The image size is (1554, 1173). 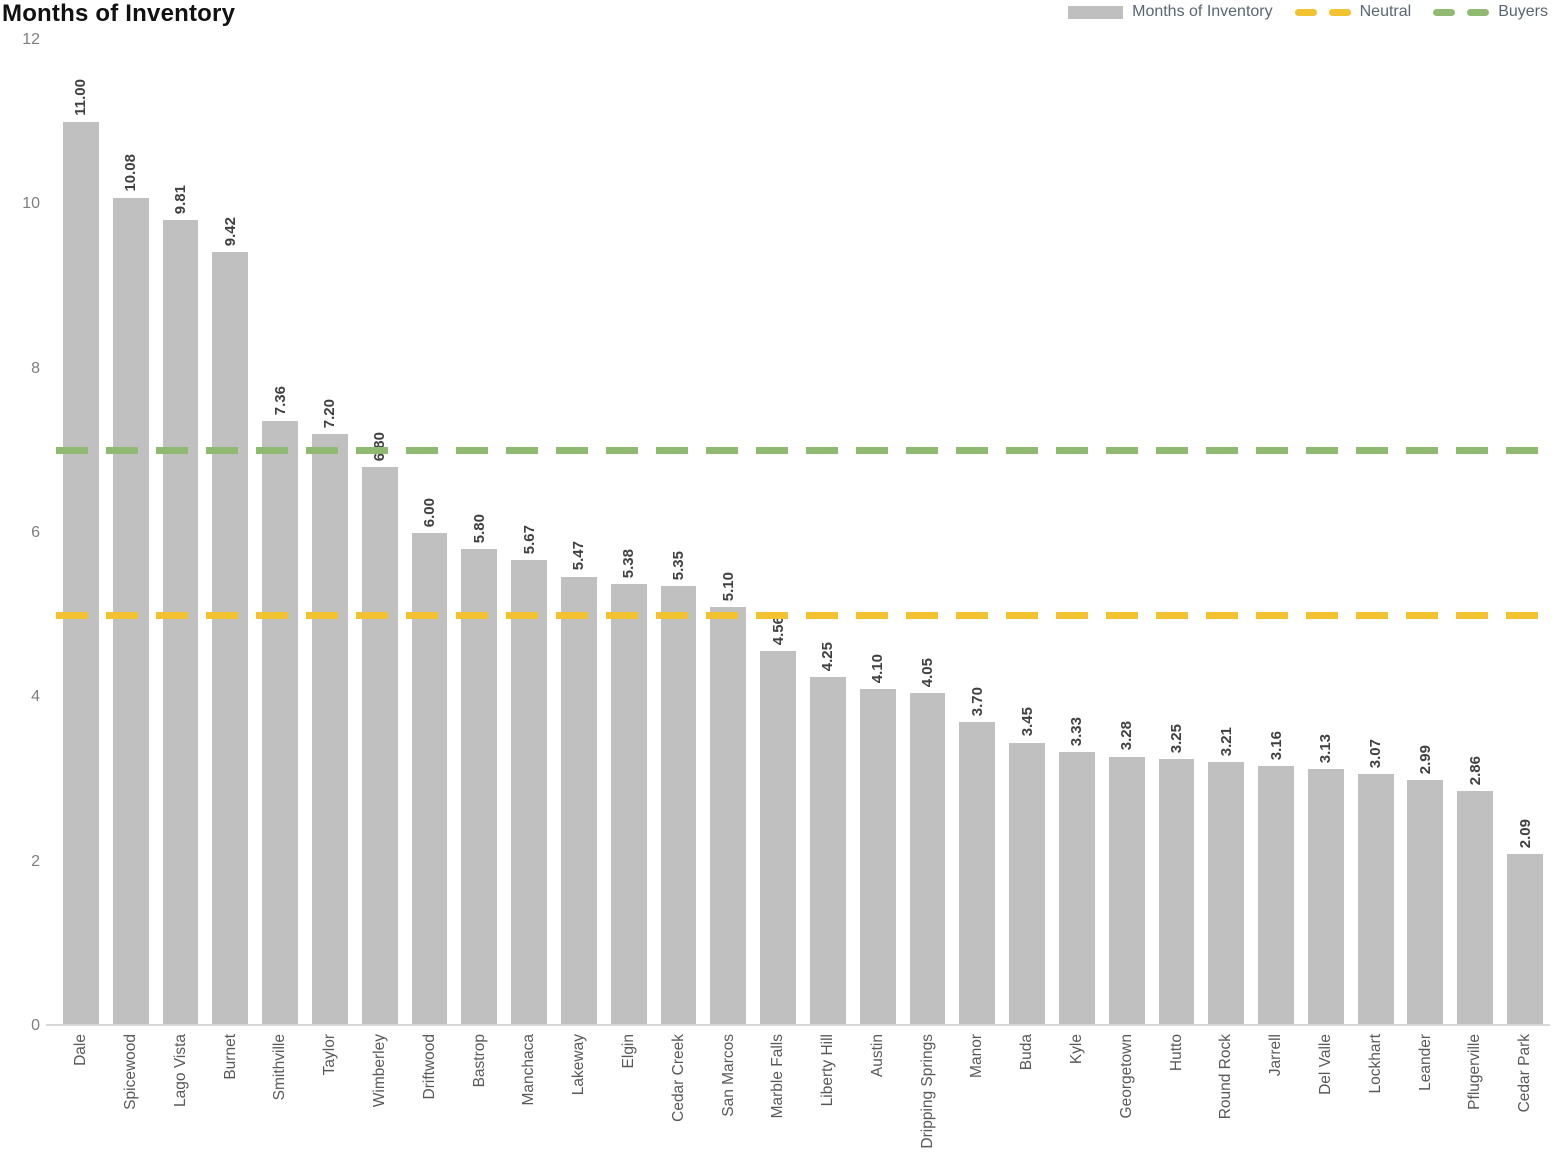 I want to click on x-category-label: Kyle, so click(x=1077, y=1049).